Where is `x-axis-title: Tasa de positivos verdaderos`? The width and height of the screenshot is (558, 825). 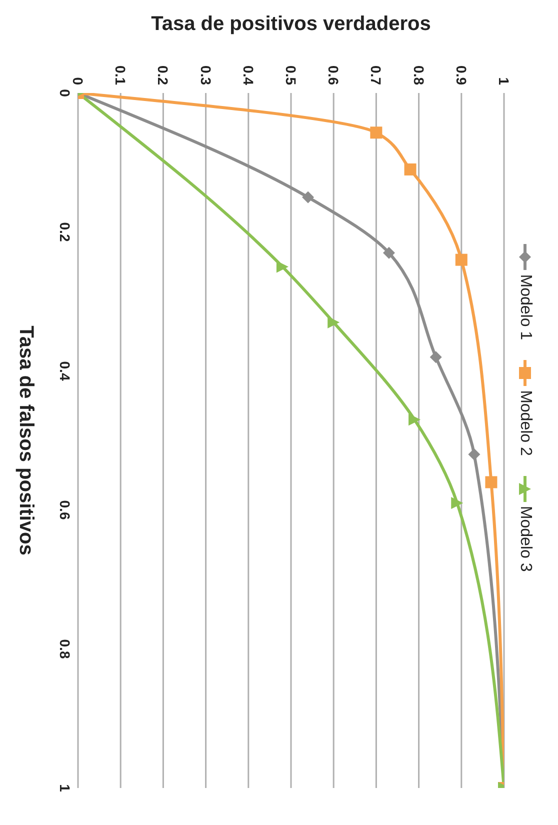
x-axis-title: Tasa de positivos verdaderos is located at coordinates (291, 24).